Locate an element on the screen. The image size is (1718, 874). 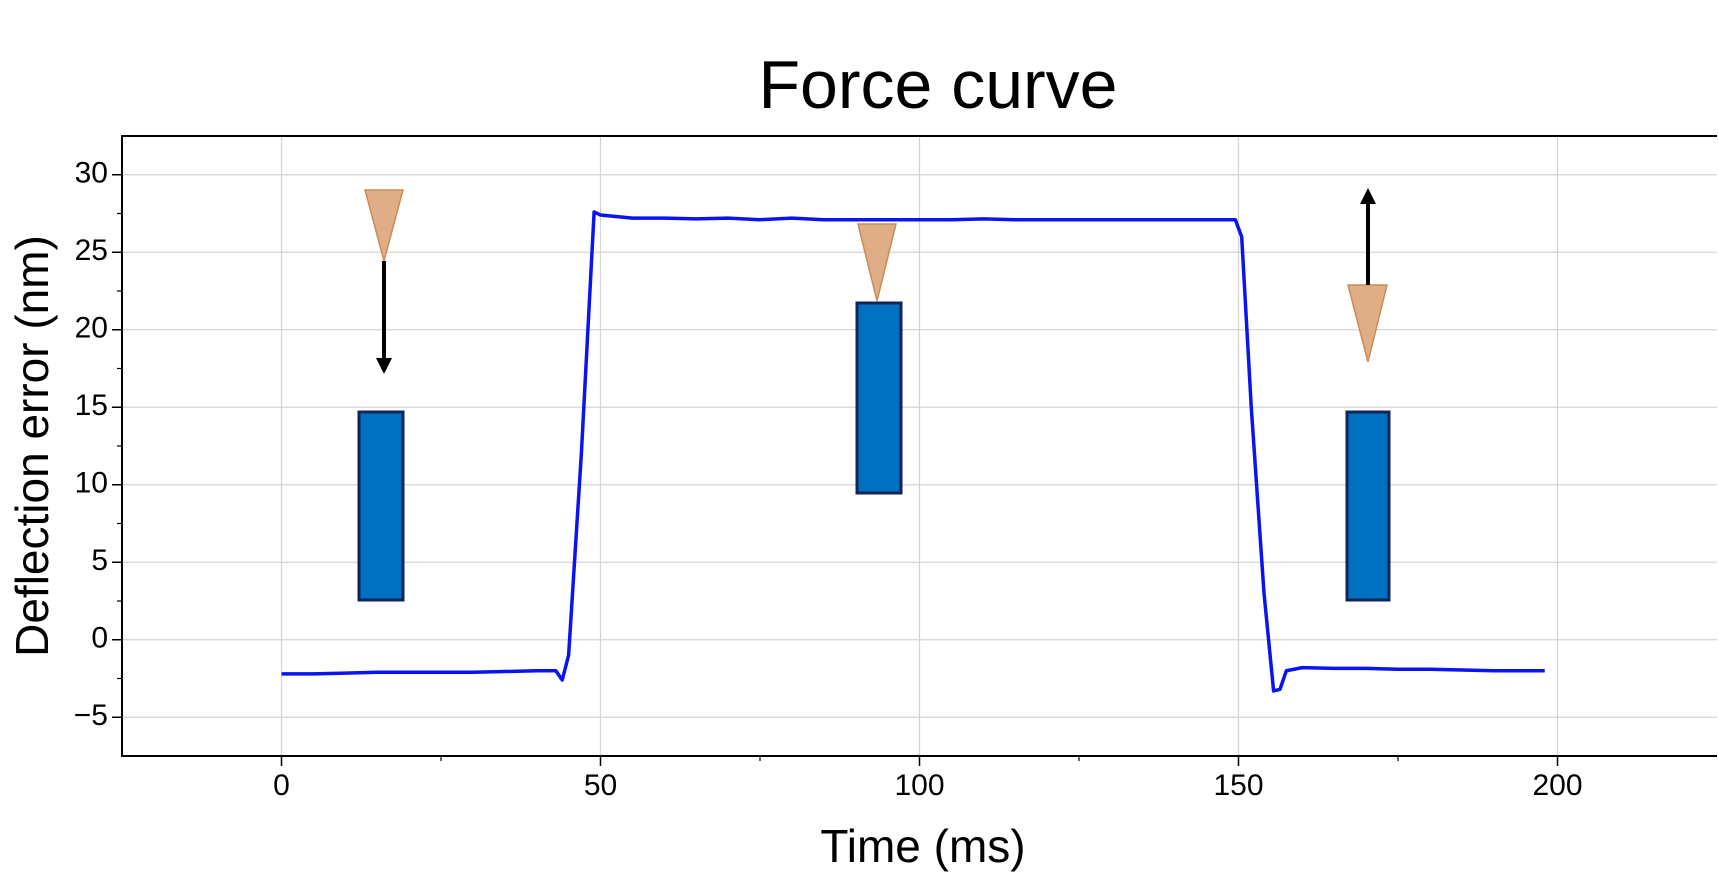
x-tick-label: 100 is located at coordinates (919, 785).